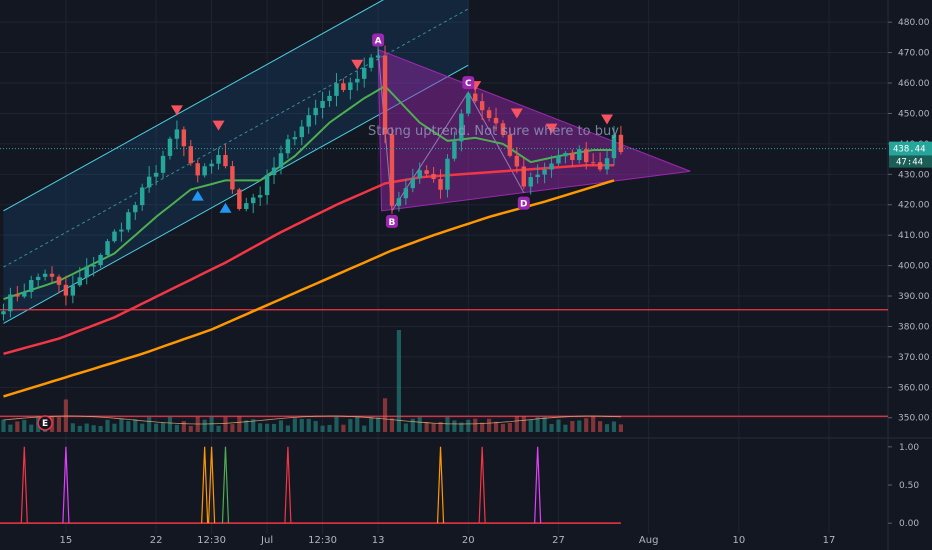 This screenshot has width=932, height=550. I want to click on indicator-tick-label: 0.50, so click(909, 486).